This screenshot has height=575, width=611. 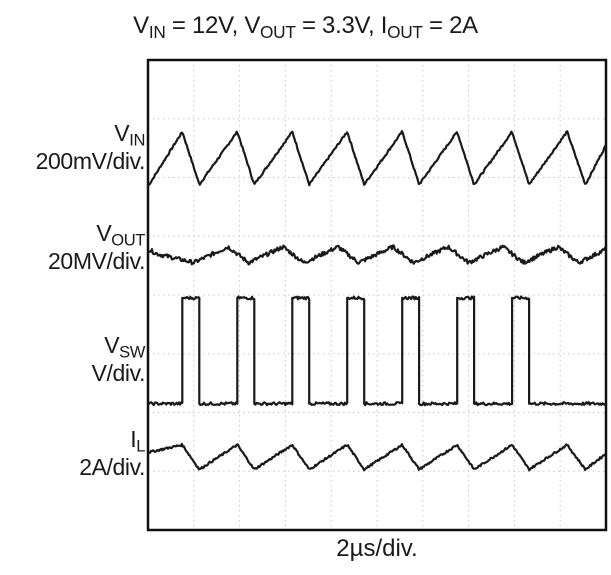 I want to click on channel-label-il: IL 2A/div., so click(x=112, y=453).